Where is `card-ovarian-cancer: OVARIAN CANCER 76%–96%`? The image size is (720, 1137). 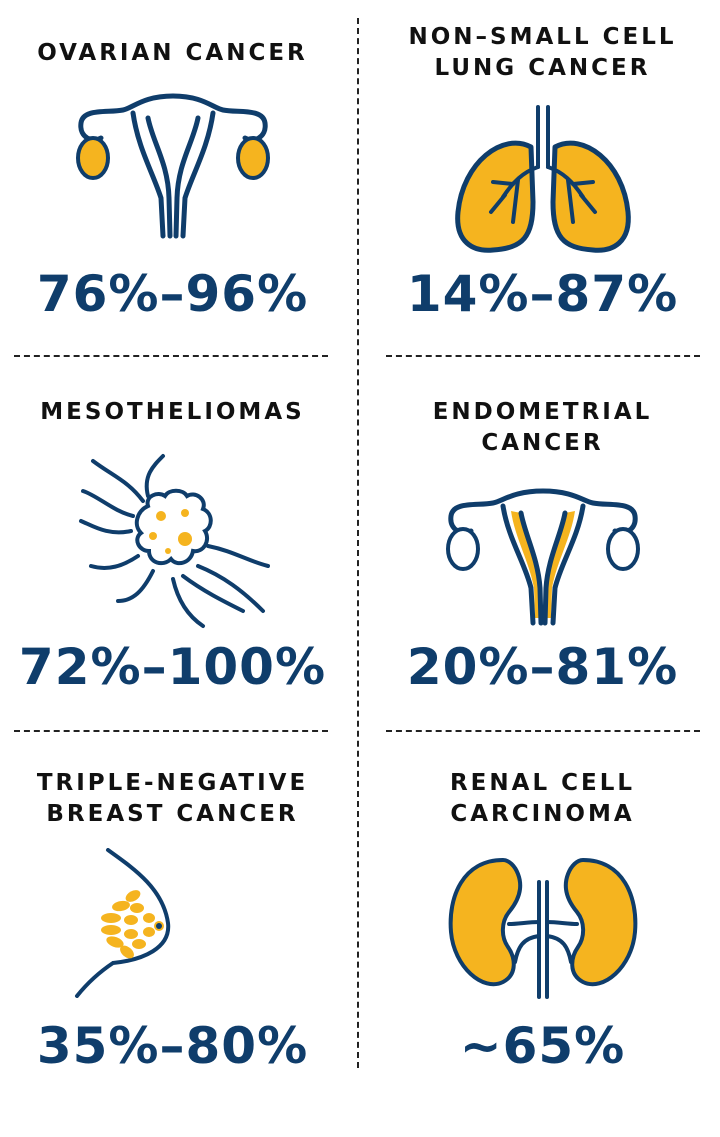 card-ovarian-cancer: OVARIAN CANCER 76%–96% is located at coordinates (172, 177).